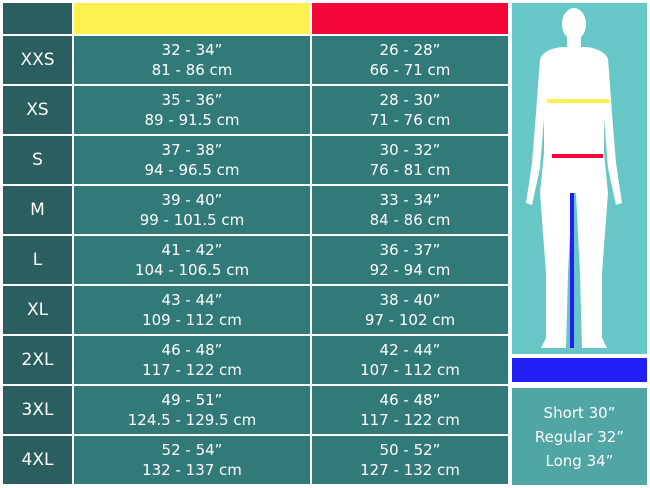  Describe the element at coordinates (192, 220) in the screenshot. I see `chest-cm: 99 - 101.5 cm` at that location.